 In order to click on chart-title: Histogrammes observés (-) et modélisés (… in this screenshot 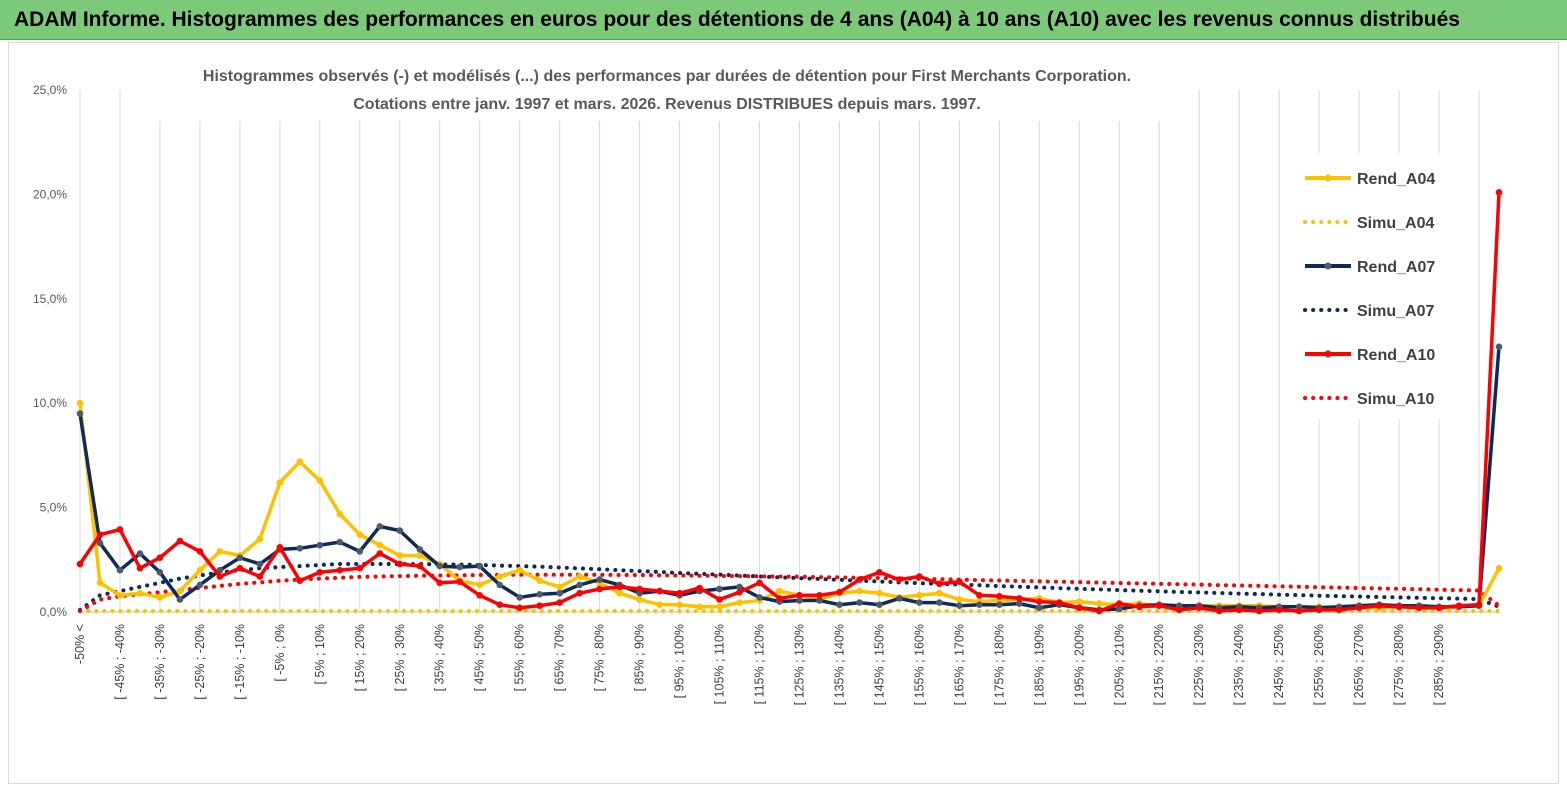, I will do `click(669, 90)`.